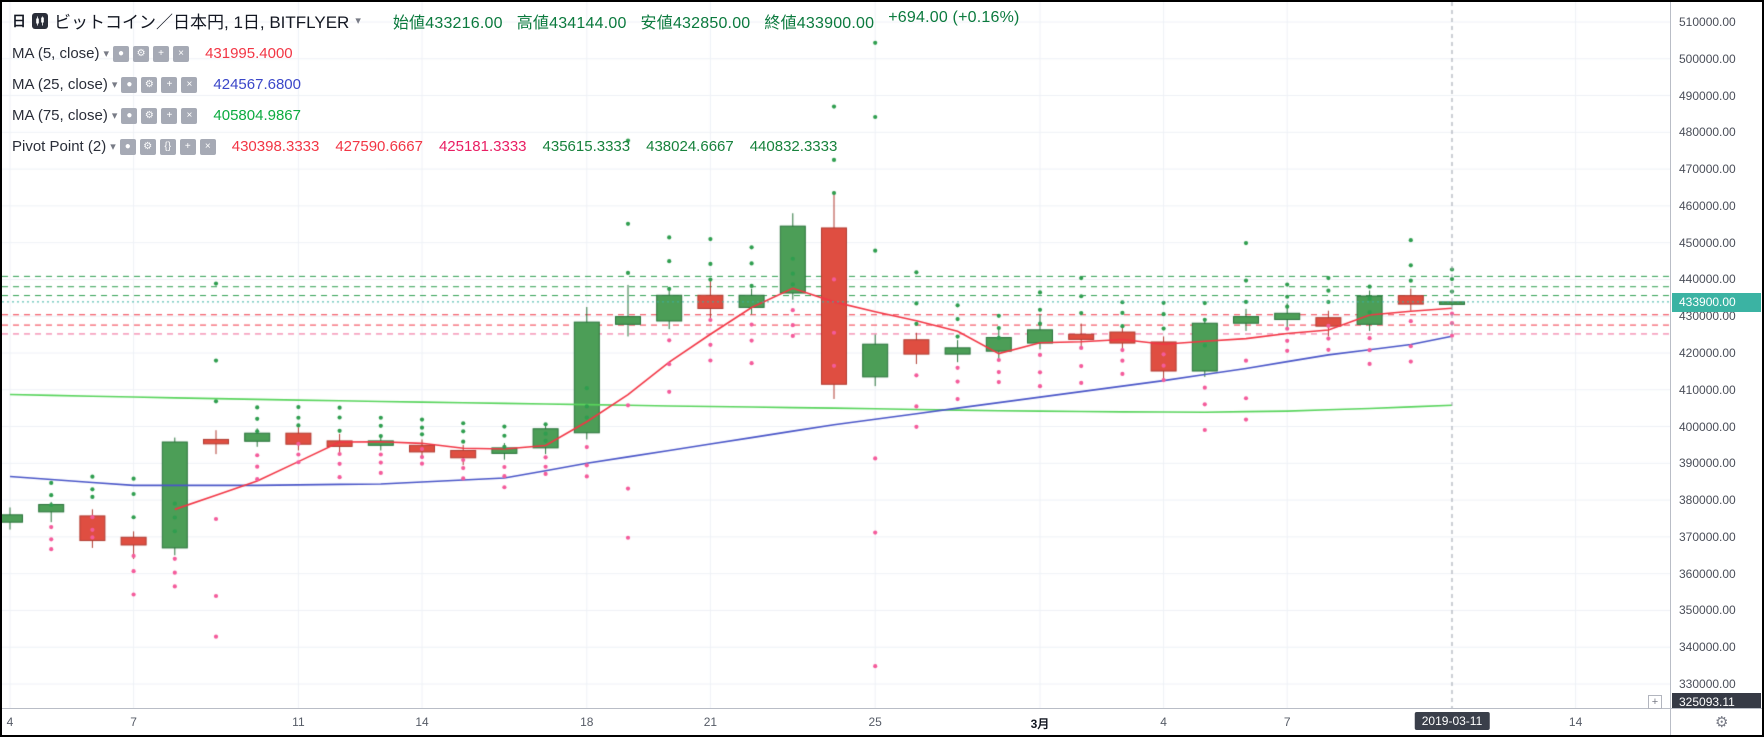 The width and height of the screenshot is (1764, 737). What do you see at coordinates (954, 17) in the screenshot?
I see `change-value: +694.00 (+0.16%)` at bounding box center [954, 17].